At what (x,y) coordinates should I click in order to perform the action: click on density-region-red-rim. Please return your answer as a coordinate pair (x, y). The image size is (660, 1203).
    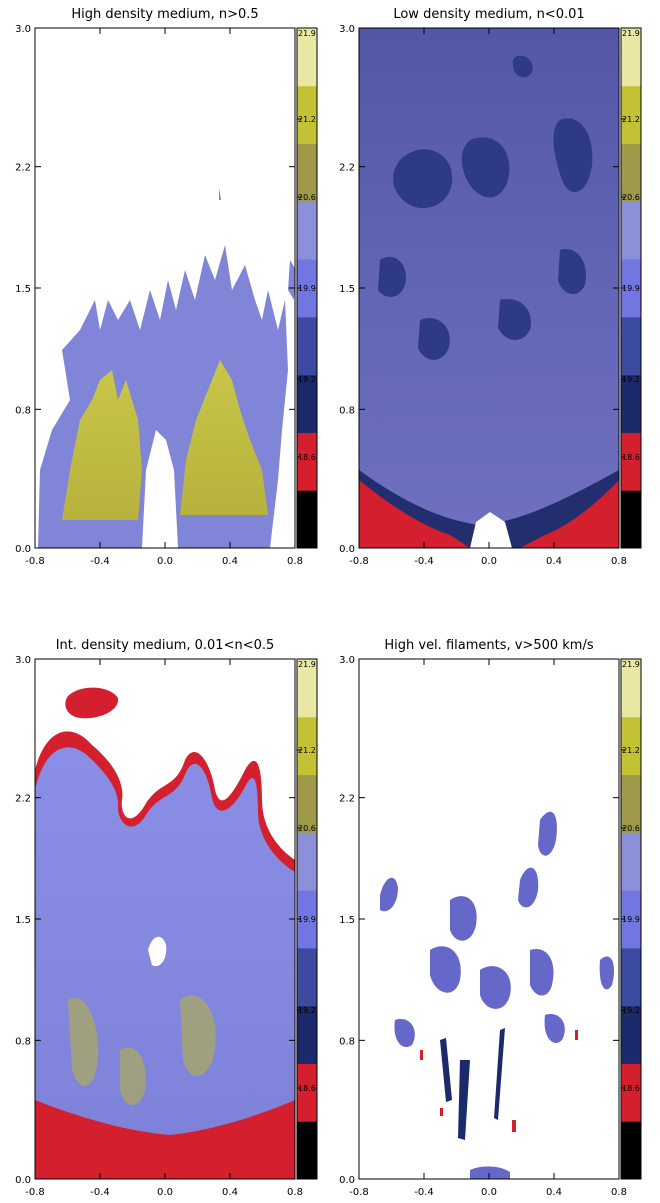
    Looking at the image, I should click on (489, 514).